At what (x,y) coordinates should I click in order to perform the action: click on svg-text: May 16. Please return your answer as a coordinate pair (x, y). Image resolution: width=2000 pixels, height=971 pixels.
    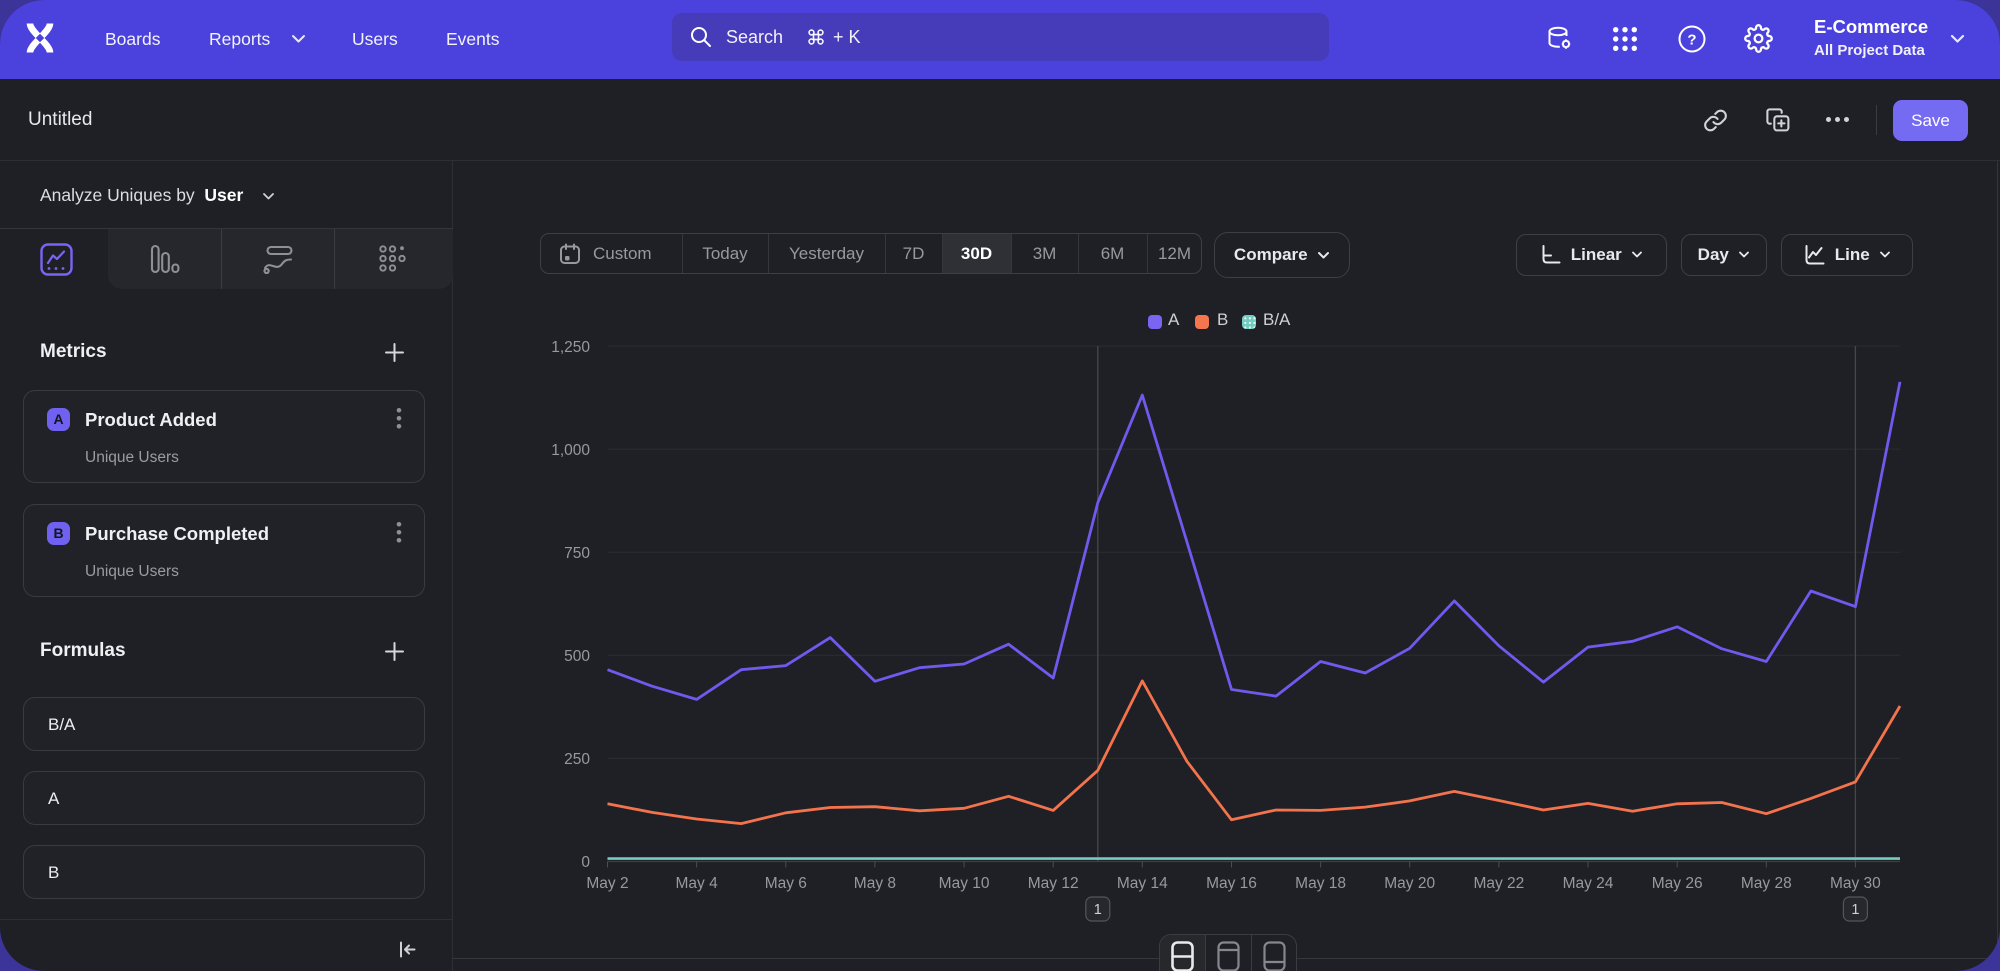
    Looking at the image, I should click on (1231, 883).